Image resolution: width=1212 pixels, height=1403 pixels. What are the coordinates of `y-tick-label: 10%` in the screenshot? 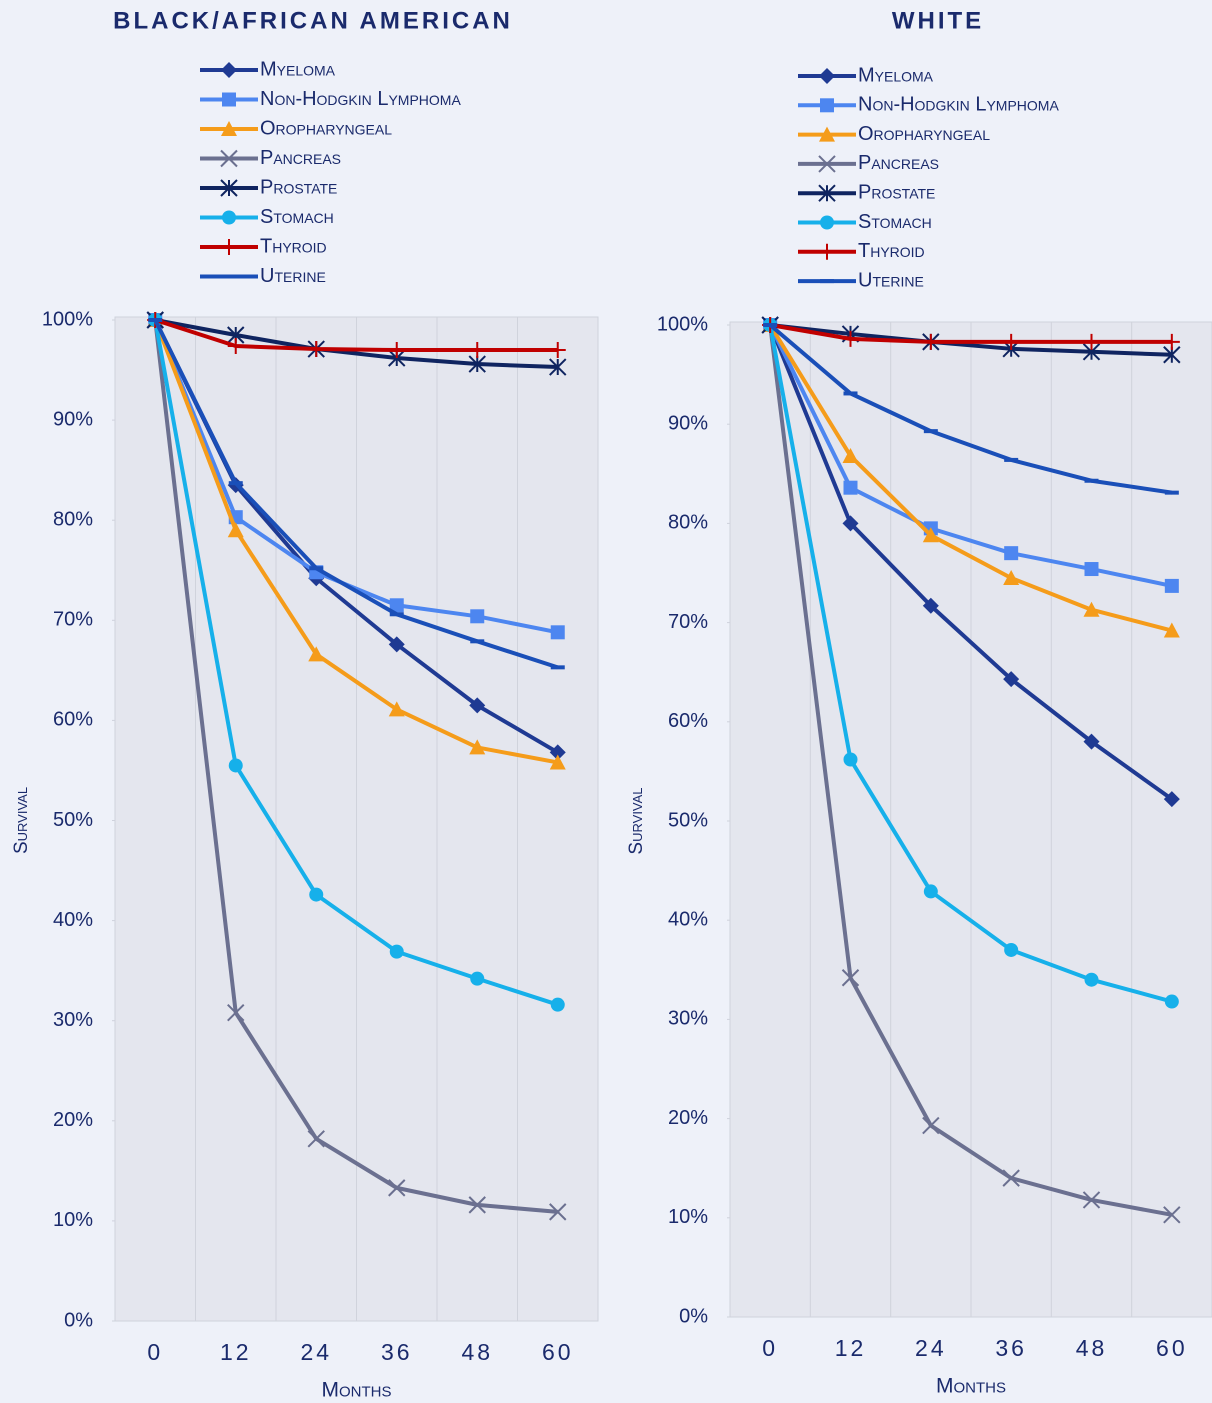 It's located at (73, 1220).